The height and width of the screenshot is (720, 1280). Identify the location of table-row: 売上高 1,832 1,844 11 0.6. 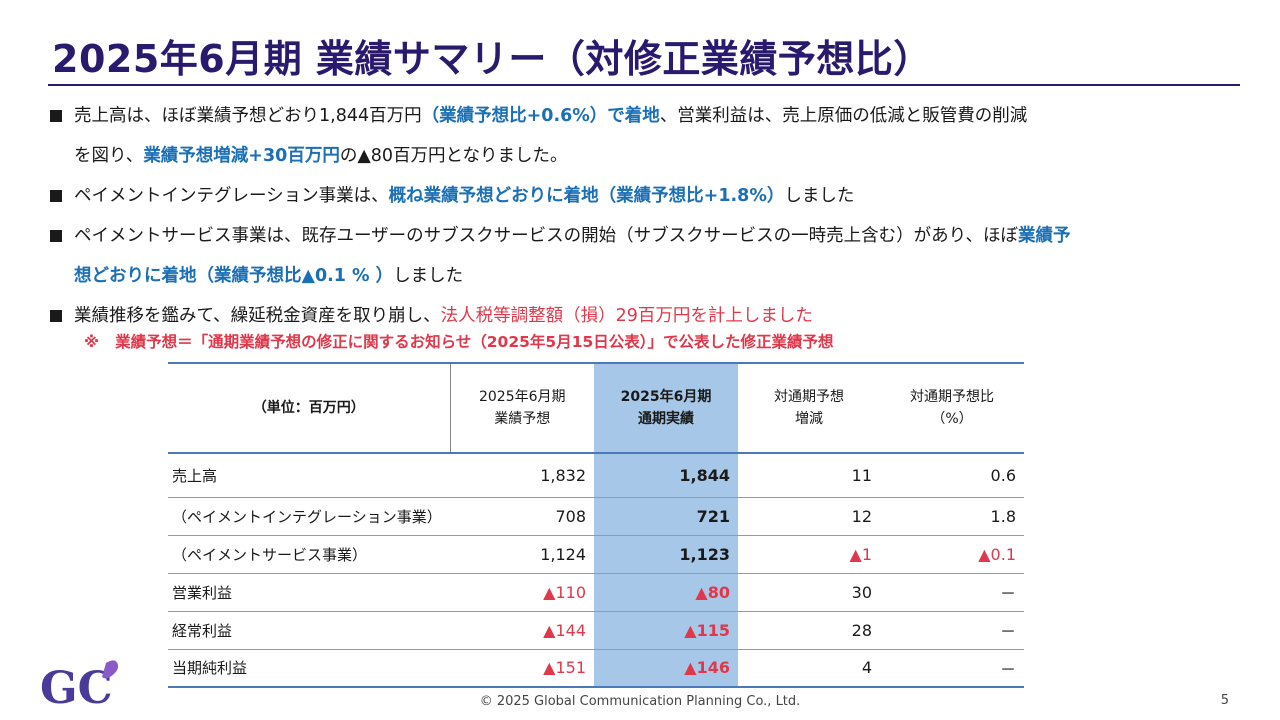
(596, 475).